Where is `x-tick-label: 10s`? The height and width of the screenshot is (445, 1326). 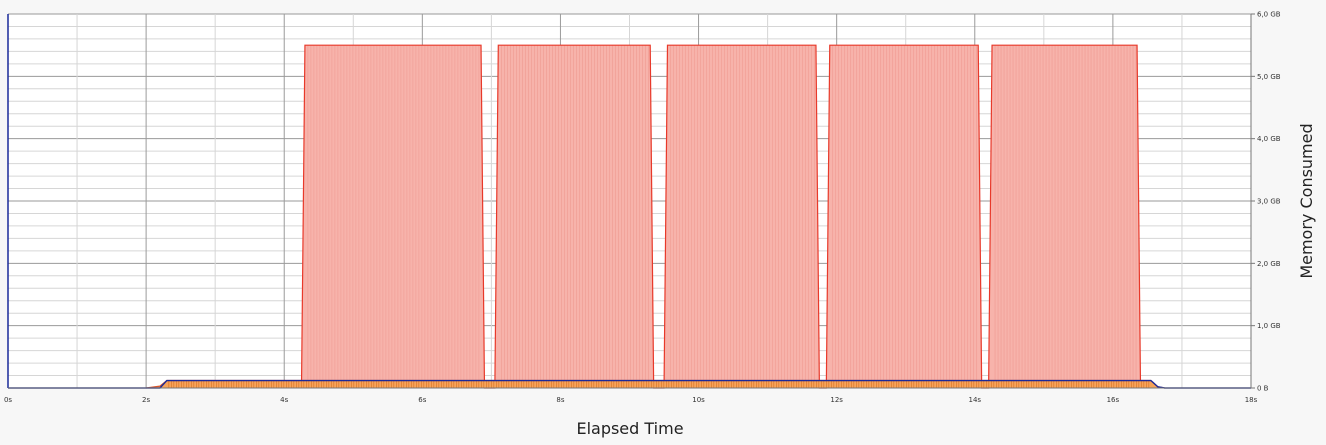
x-tick-label: 10s is located at coordinates (698, 400).